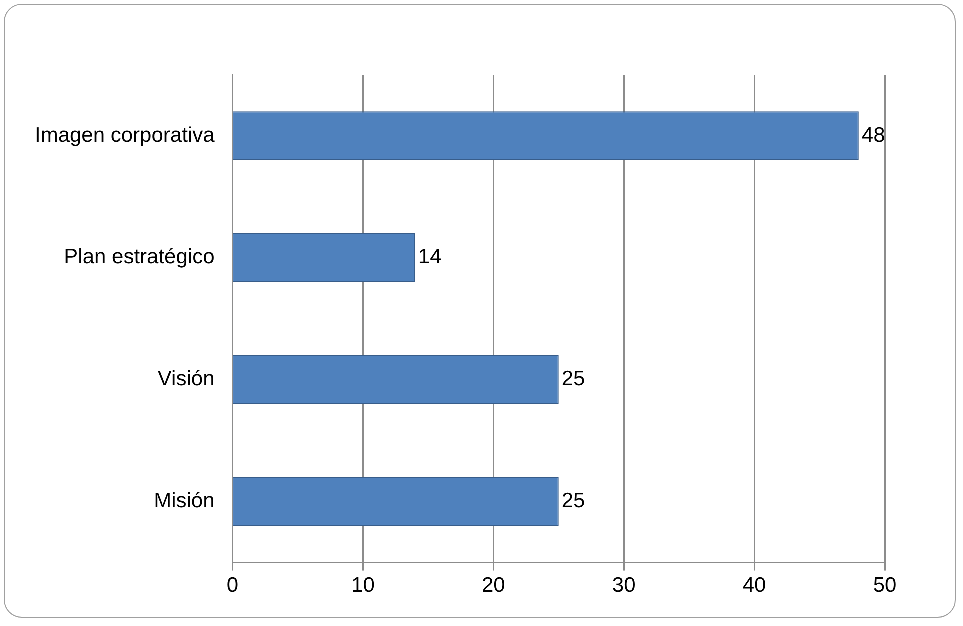  What do you see at coordinates (125, 135) in the screenshot?
I see `y-tick-label: Imagen corporativa` at bounding box center [125, 135].